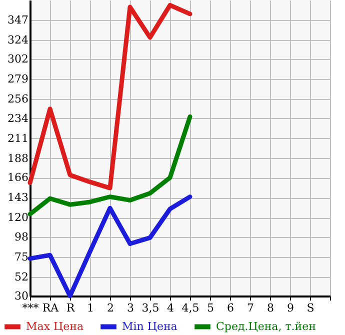 Image resolution: width=345 pixels, height=335 pixels. Describe the element at coordinates (191, 308) in the screenshot. I see `x-tick-label: 4,5` at that location.